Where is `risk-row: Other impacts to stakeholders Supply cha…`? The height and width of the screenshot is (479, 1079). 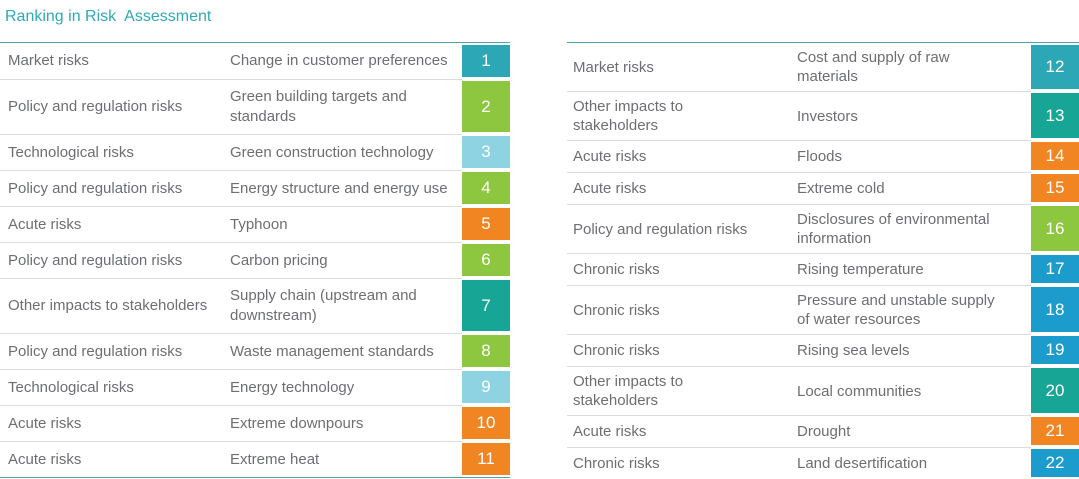
risk-row: Other impacts to stakeholders Supply cha… is located at coordinates (255, 305).